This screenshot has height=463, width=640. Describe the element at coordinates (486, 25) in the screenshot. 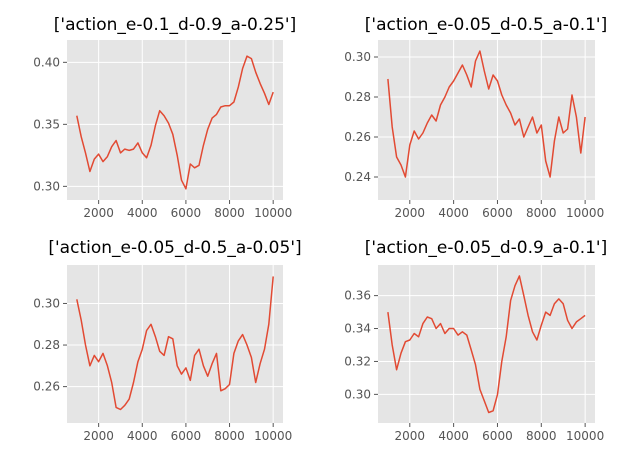

I see `subplot-2-title: ['action_e-0.05_d-0.5_a-0.1']` at that location.